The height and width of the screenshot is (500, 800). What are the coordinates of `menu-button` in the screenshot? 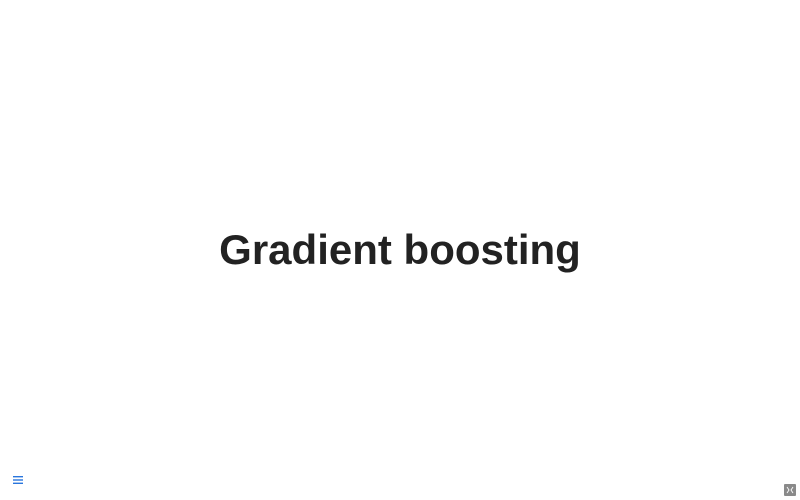 It's located at (18, 480).